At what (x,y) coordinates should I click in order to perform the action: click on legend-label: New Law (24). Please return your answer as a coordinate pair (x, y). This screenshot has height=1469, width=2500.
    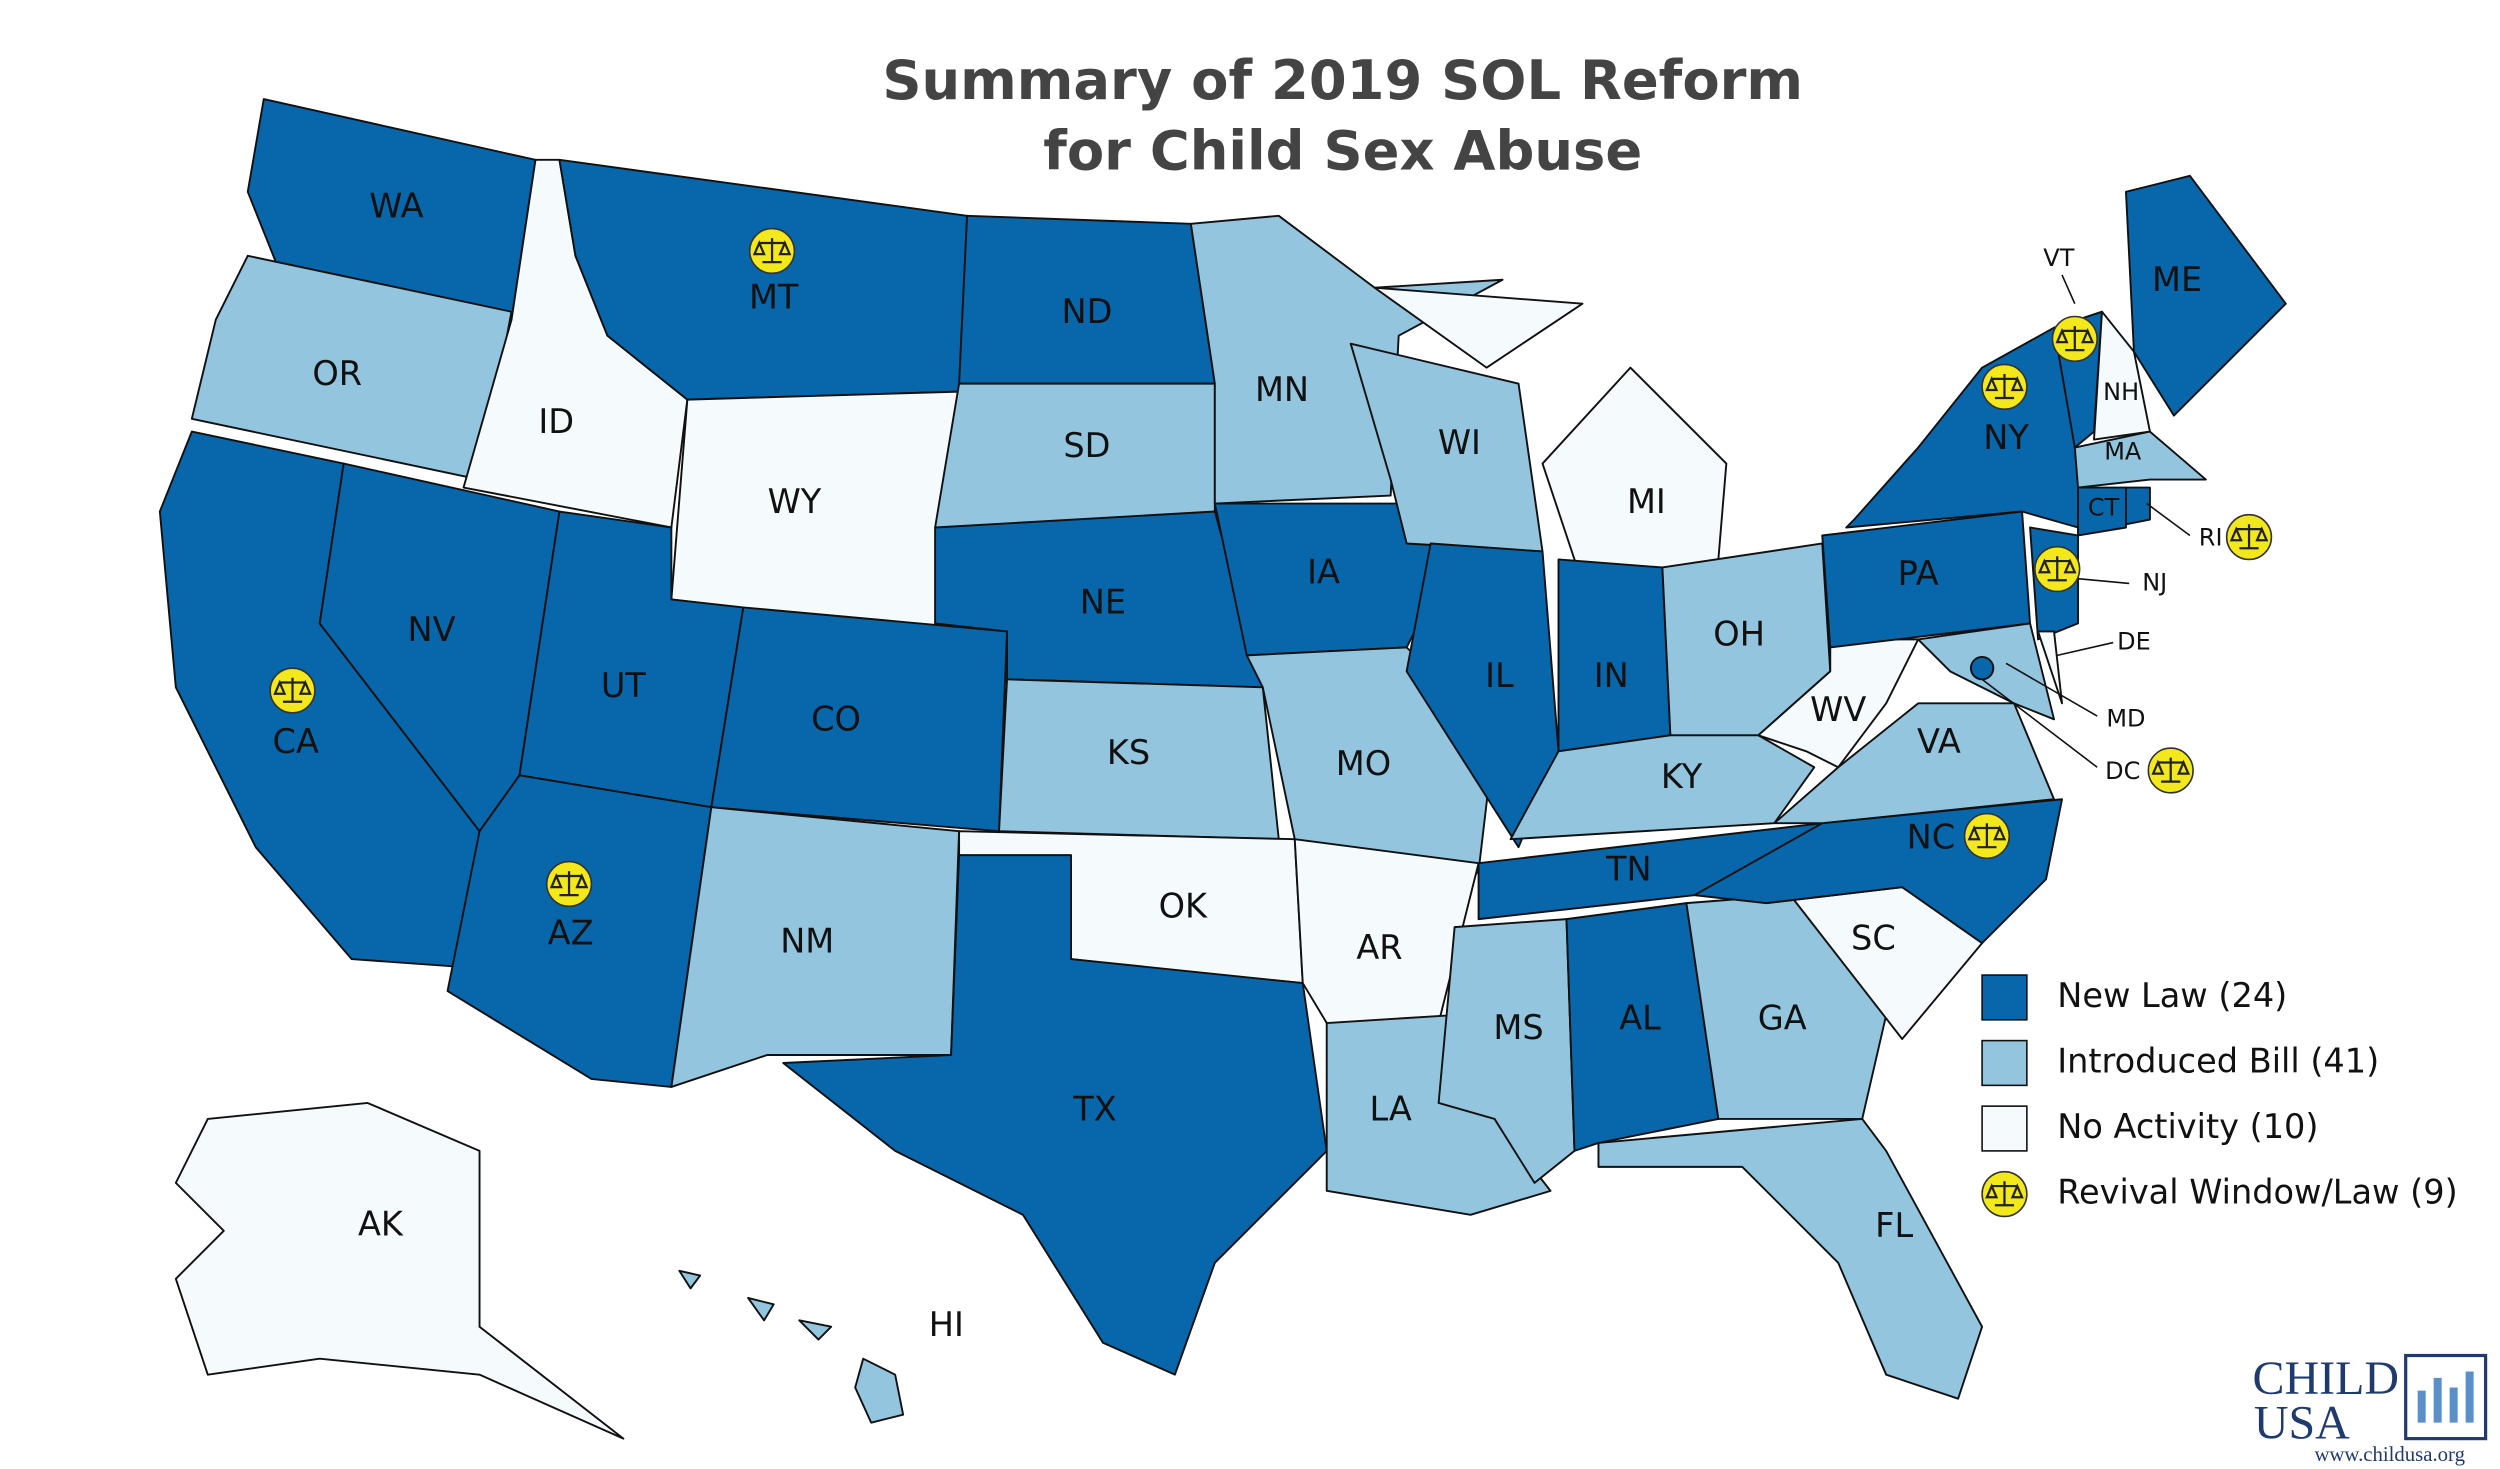
    Looking at the image, I should click on (2172, 995).